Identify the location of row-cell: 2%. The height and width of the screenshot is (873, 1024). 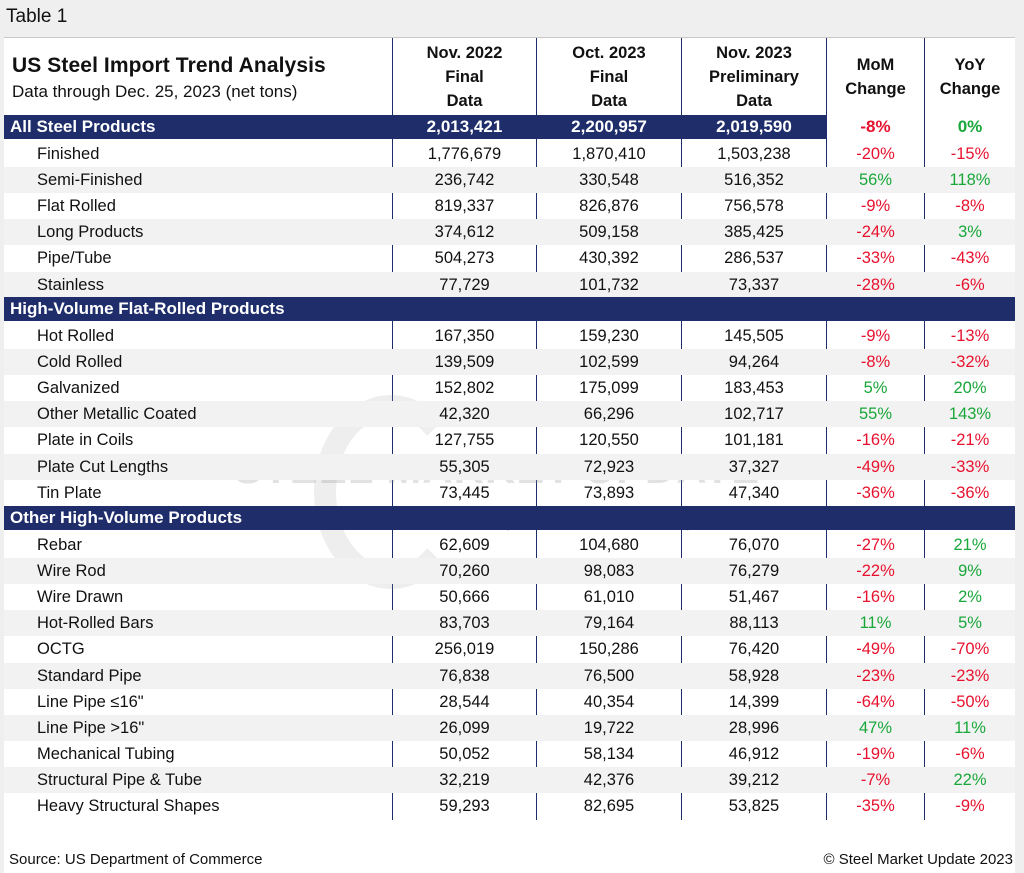
(970, 597).